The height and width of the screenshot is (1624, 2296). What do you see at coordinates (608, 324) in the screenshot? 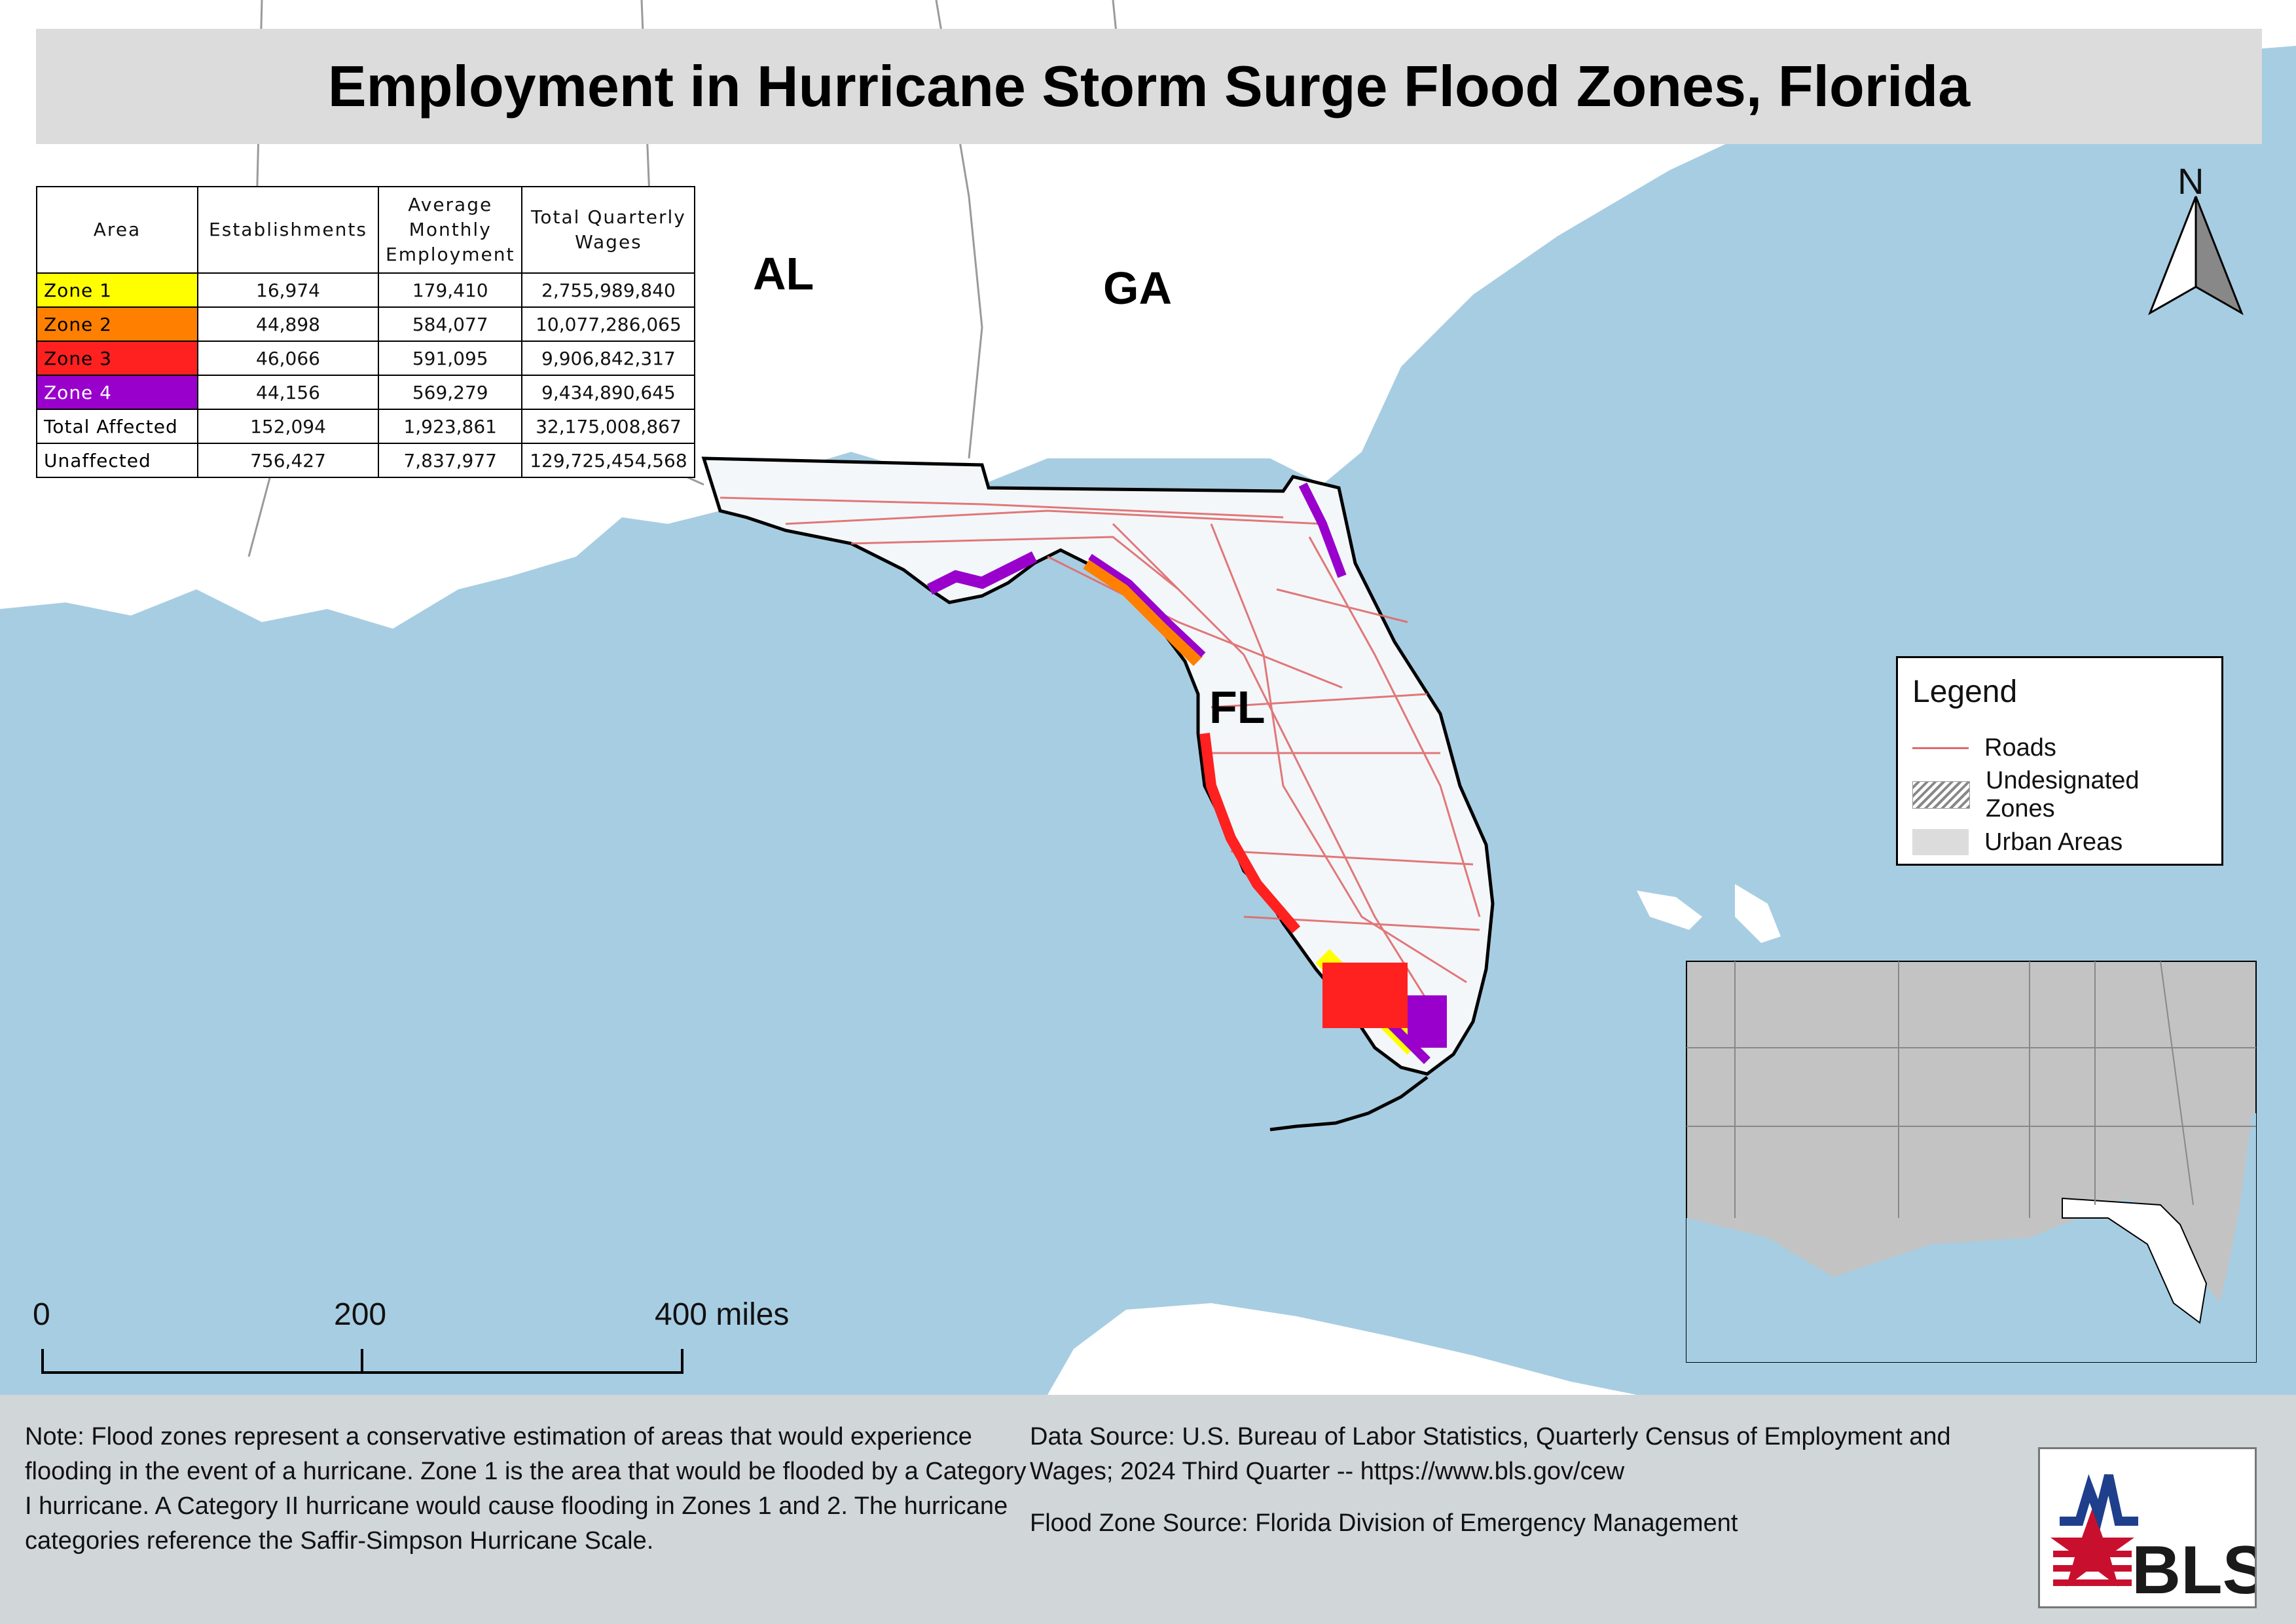
I see `wages-cell: 10,077,286,065` at bounding box center [608, 324].